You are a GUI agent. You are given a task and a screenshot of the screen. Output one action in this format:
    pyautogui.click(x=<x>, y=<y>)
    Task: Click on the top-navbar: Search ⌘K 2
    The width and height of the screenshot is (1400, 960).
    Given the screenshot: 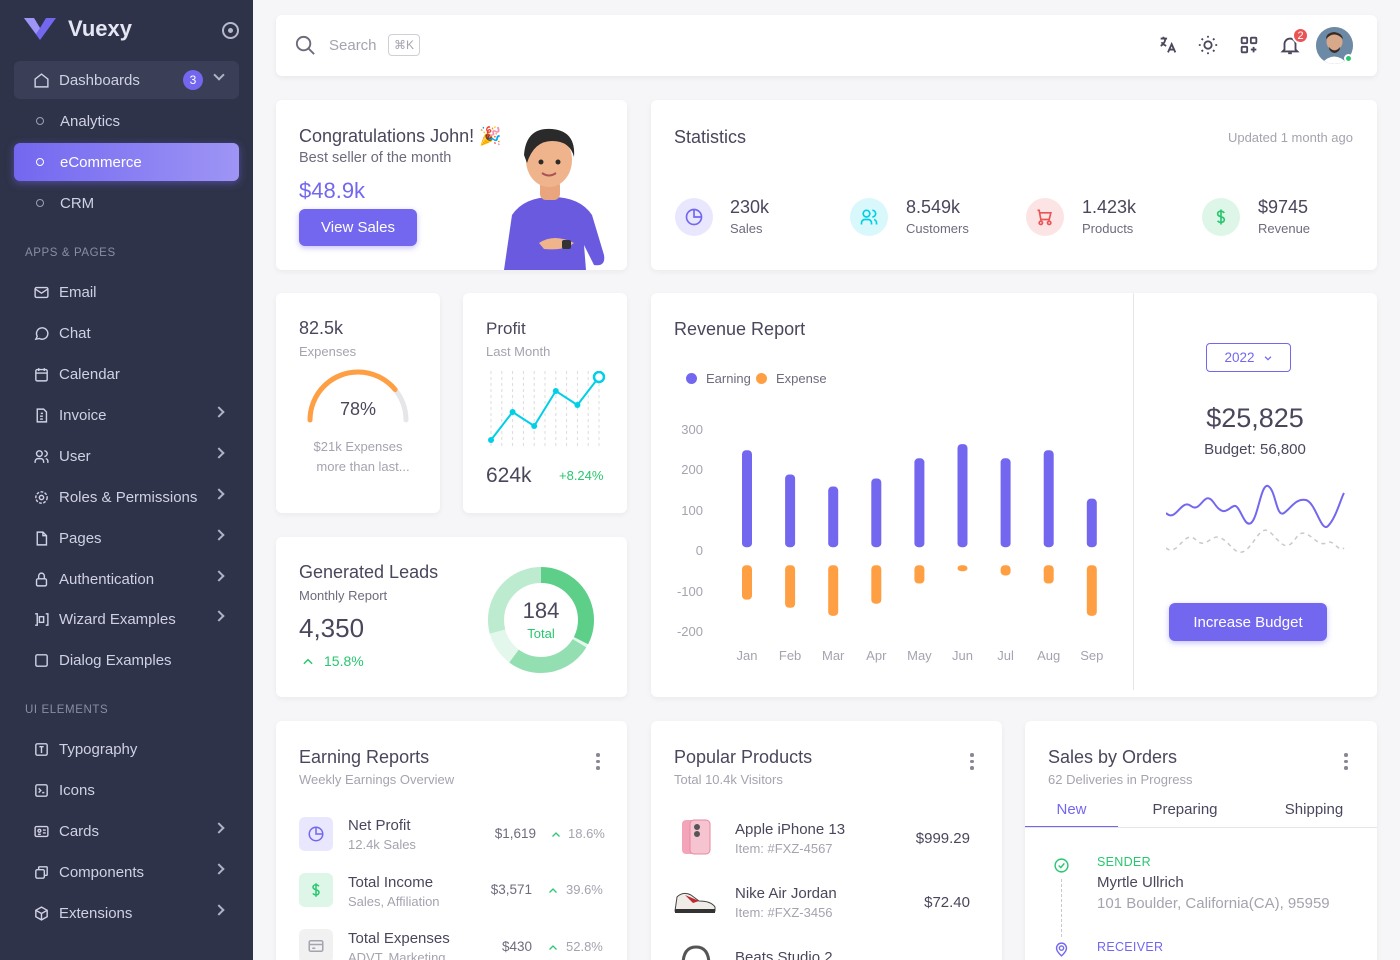 What is the action you would take?
    pyautogui.click(x=826, y=45)
    